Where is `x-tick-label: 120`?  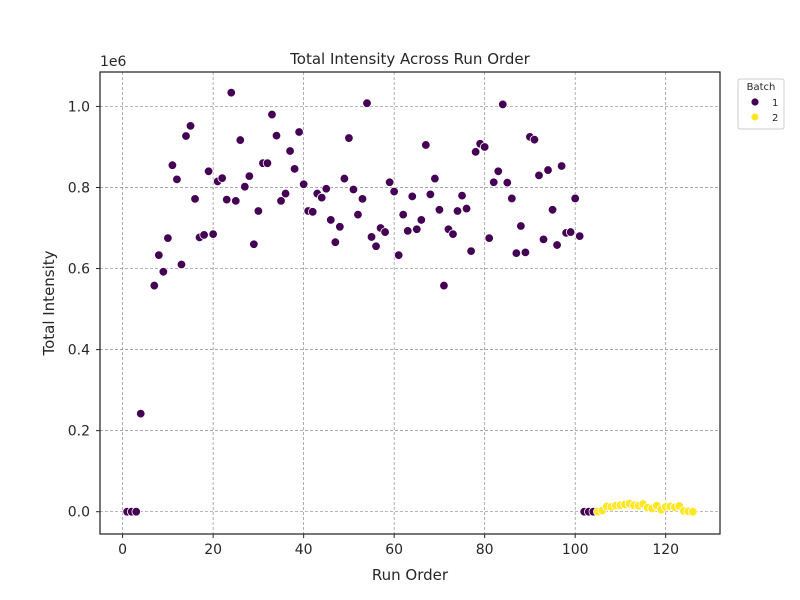
x-tick-label: 120 is located at coordinates (665, 550).